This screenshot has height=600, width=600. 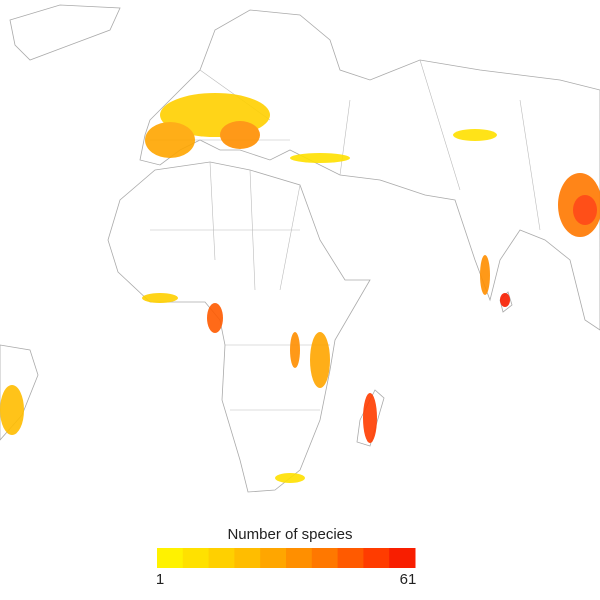 What do you see at coordinates (320, 158) in the screenshot?
I see `range-turkey` at bounding box center [320, 158].